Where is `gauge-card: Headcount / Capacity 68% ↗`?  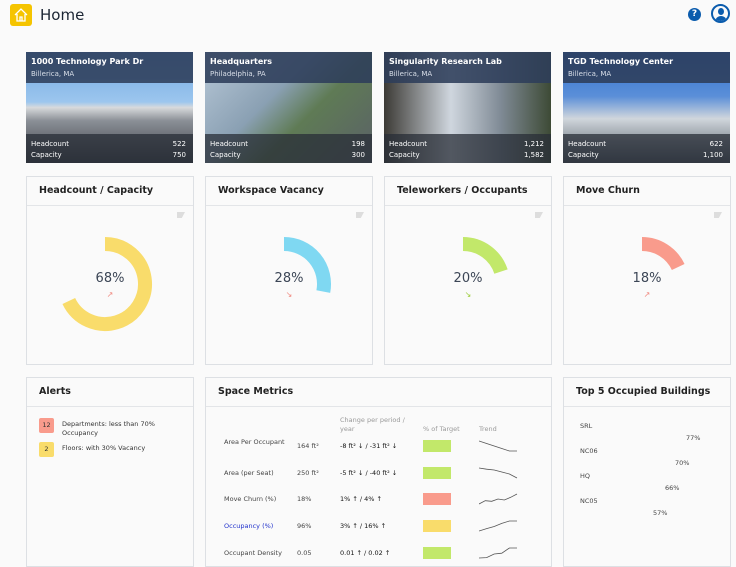 gauge-card: Headcount / Capacity 68% ↗ is located at coordinates (110, 270).